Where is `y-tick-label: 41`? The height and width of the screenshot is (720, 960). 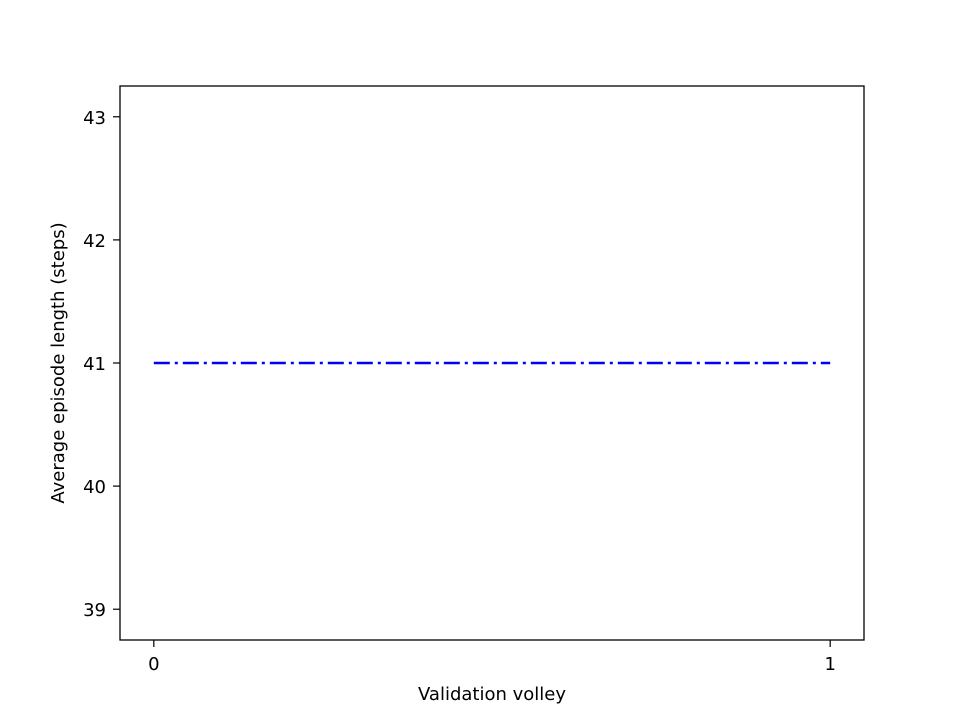 y-tick-label: 41 is located at coordinates (94, 364).